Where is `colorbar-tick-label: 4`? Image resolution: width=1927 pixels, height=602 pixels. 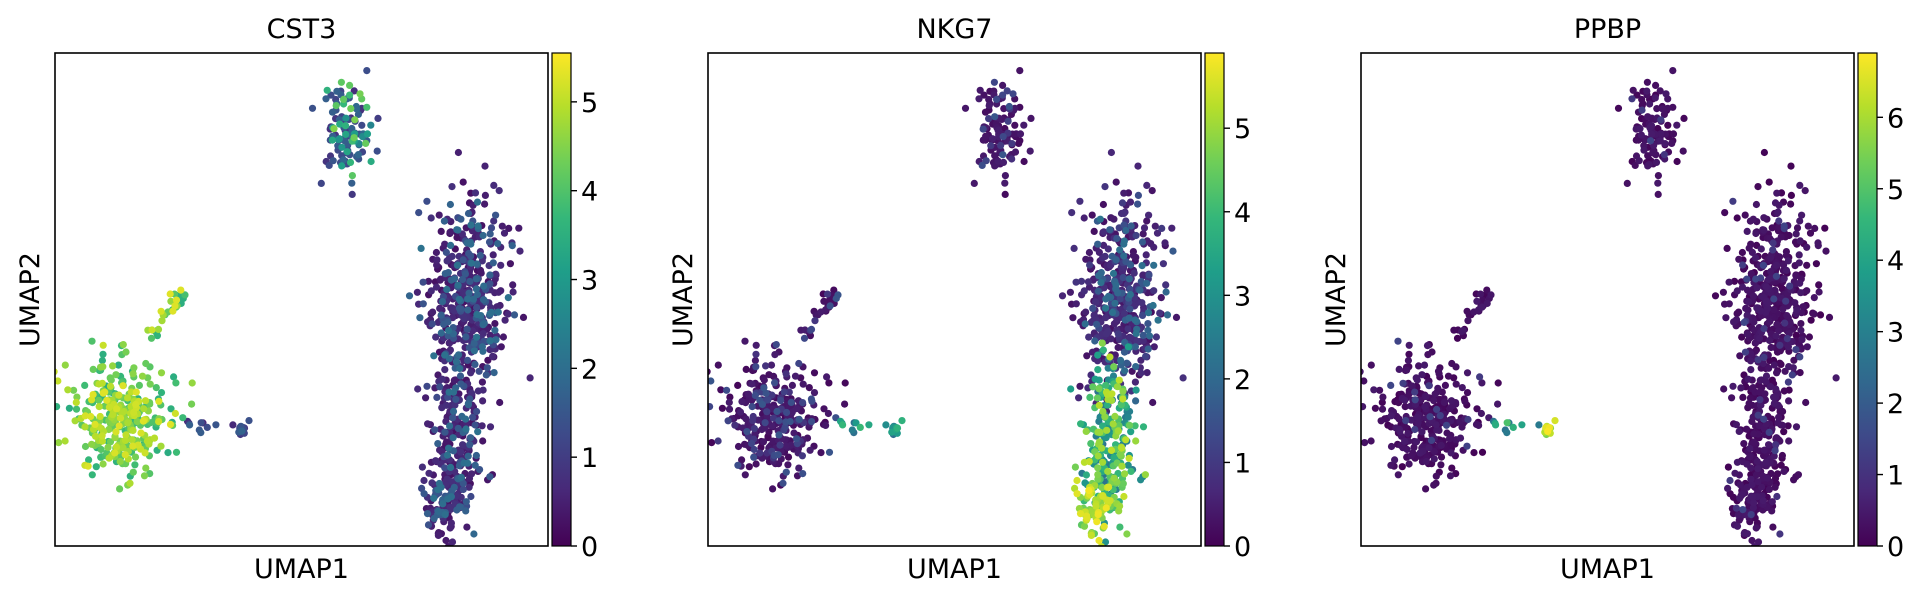 colorbar-tick-label: 4 is located at coordinates (589, 192).